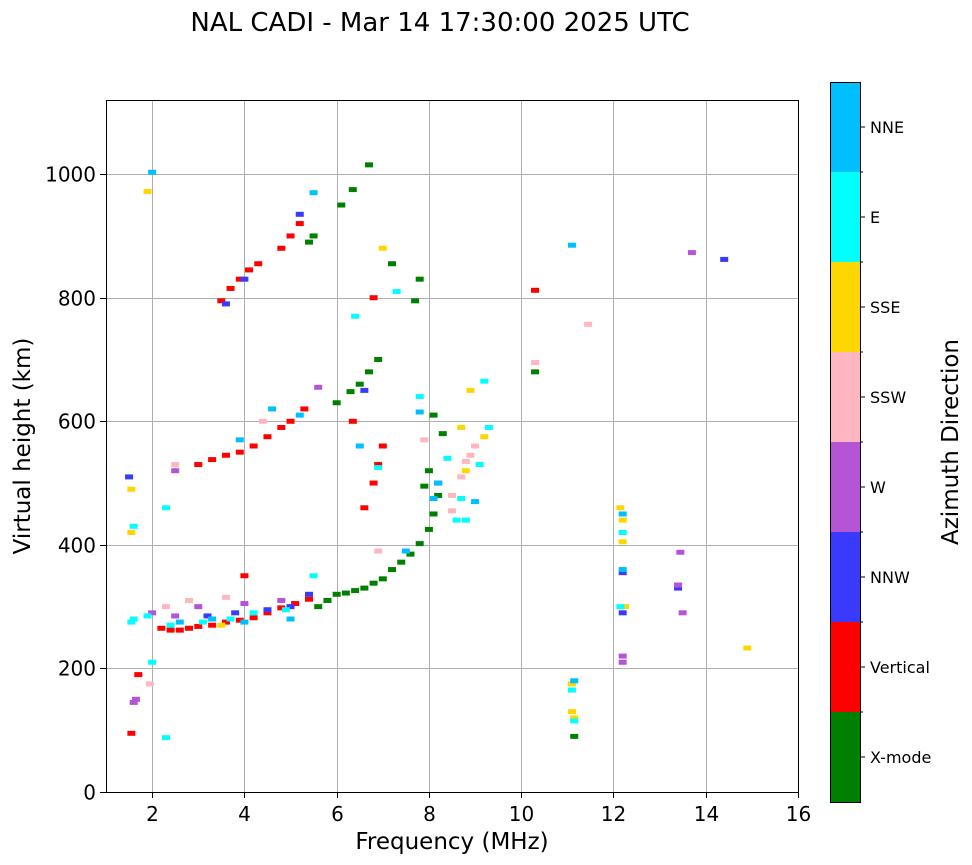 The image size is (972, 865). What do you see at coordinates (439, 23) in the screenshot?
I see `chart-title: NAL CADI - Mar 14 17:30:00 2025 UTC` at bounding box center [439, 23].